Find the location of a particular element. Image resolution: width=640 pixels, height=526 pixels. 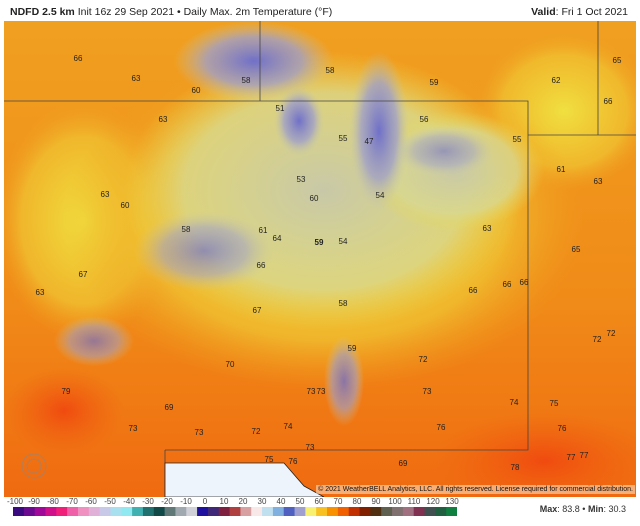

map-stats: Max: 83.8 • Min: 30.3 is located at coordinates (582, 509).